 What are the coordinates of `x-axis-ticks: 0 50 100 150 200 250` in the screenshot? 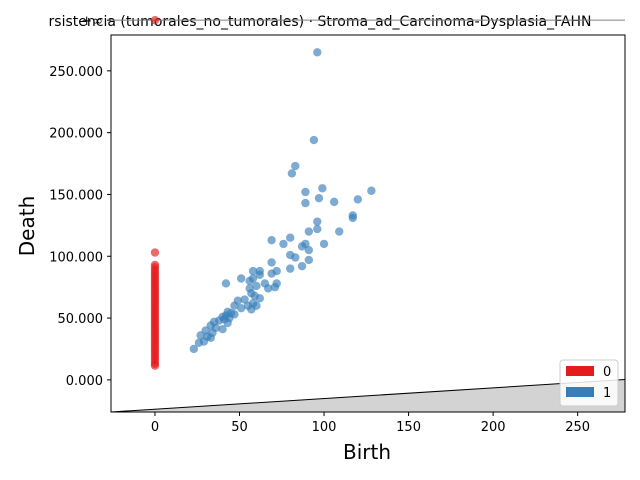 It's located at (370, 423).